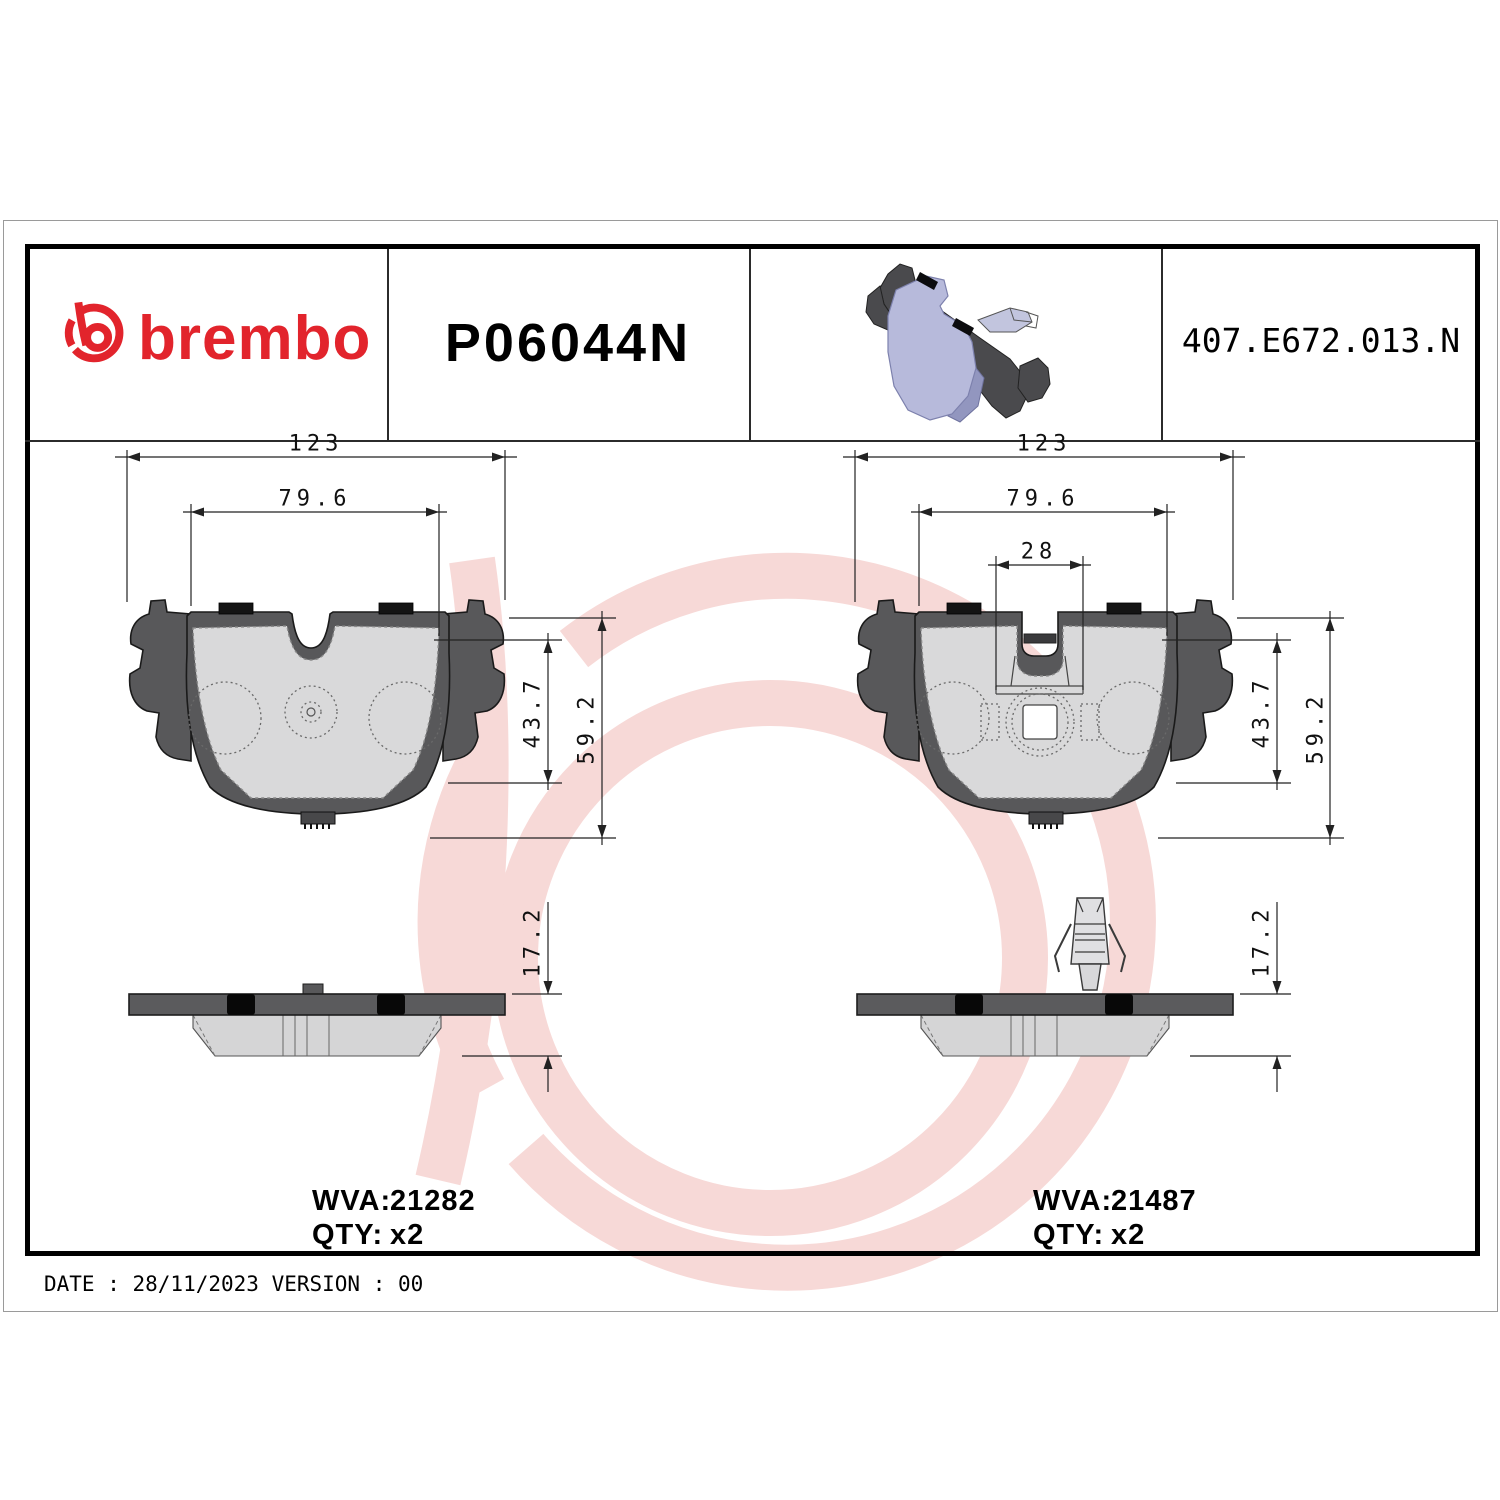  What do you see at coordinates (255, 338) in the screenshot?
I see `brand-wordmark: brembo` at bounding box center [255, 338].